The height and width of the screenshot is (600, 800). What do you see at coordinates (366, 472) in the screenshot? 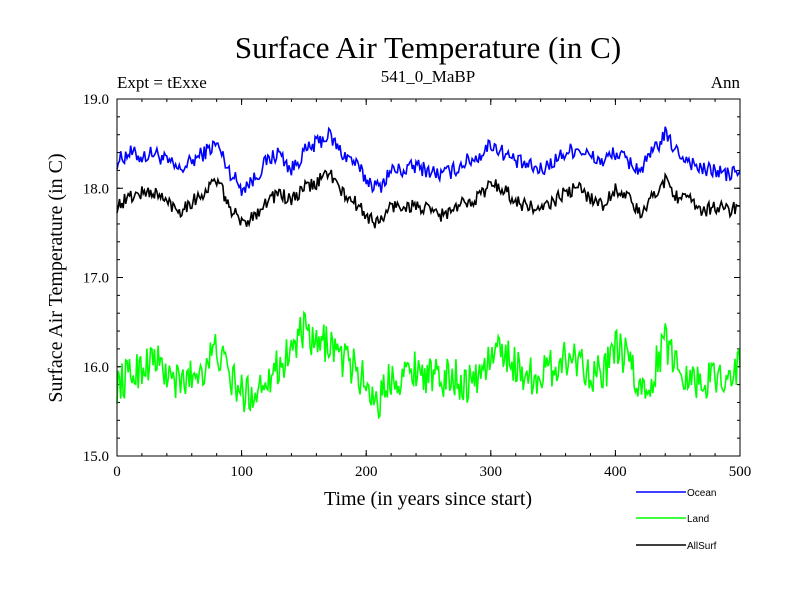
I see `x-tick-label: 200` at bounding box center [366, 472].